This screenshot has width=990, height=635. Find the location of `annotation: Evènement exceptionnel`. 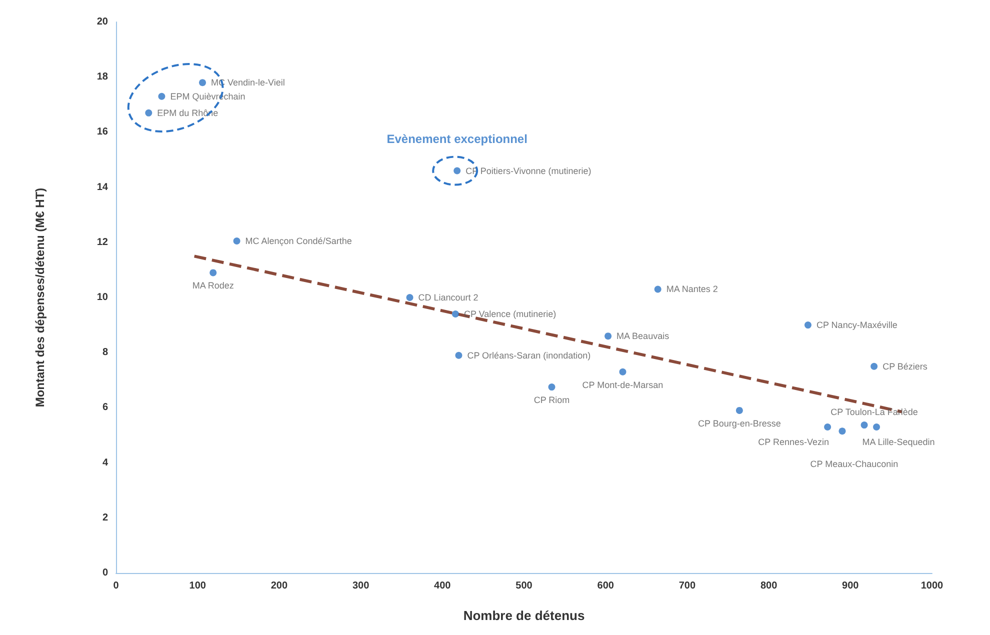

annotation: Evènement exceptionnel is located at coordinates (457, 139).